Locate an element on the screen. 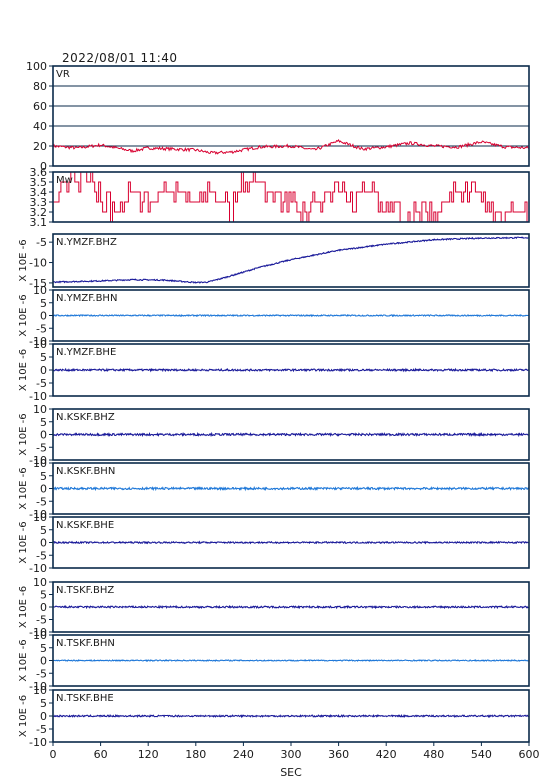 This screenshot has height=781, width=554. y-tick-label: 3.1 is located at coordinates (39, 222).